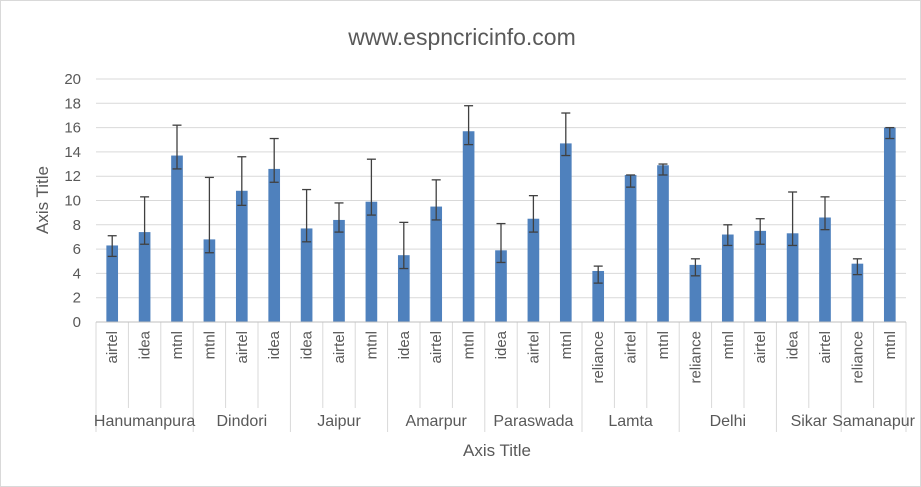  What do you see at coordinates (42, 200) in the screenshot?
I see `y-axis-title: Axis Title` at bounding box center [42, 200].